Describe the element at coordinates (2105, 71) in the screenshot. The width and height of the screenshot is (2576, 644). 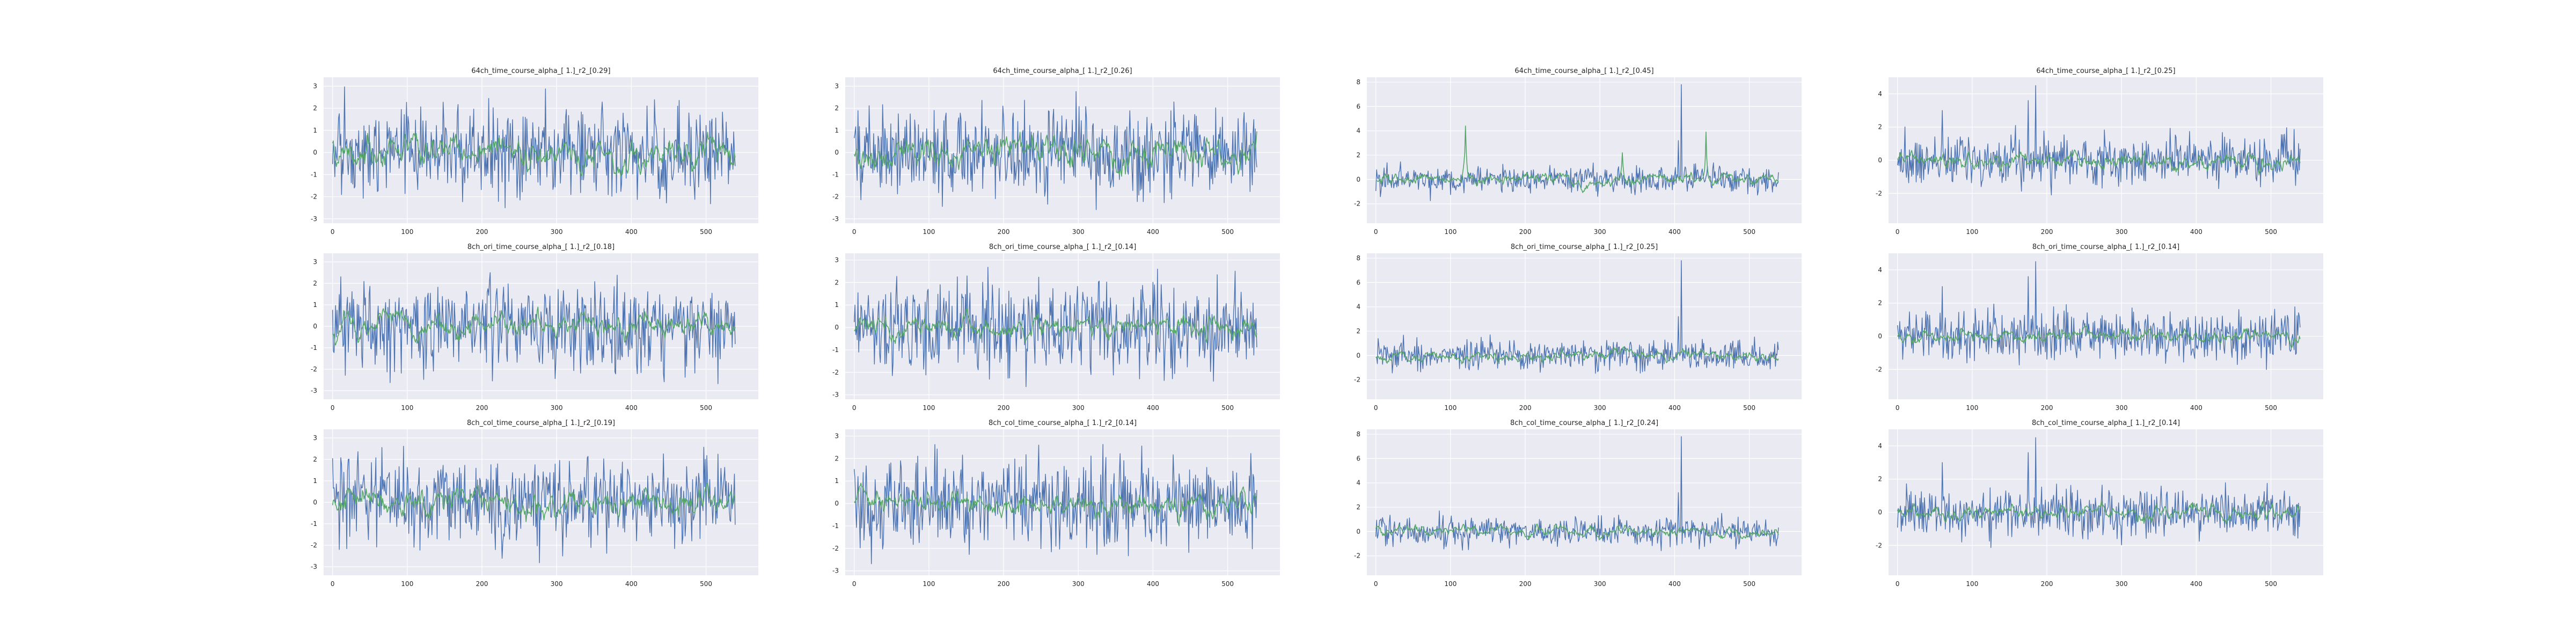
I see `subplot-title: 64ch_time_course_alpha_[ 1.]_r2_[0.25]` at that location.